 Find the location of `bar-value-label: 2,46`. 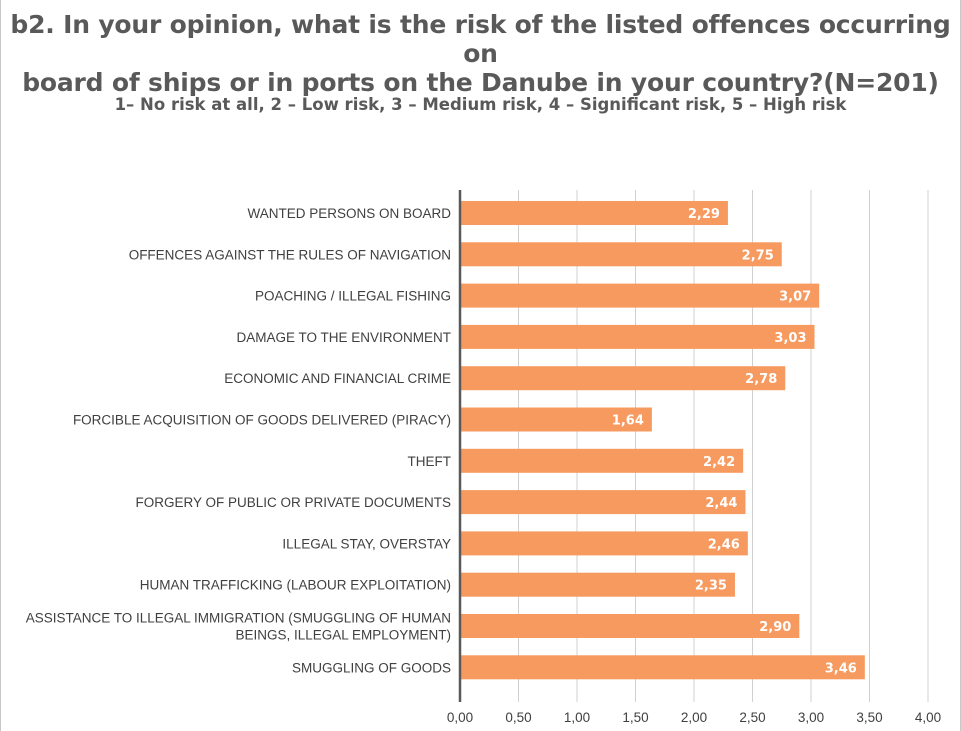

bar-value-label: 2,46 is located at coordinates (724, 544).